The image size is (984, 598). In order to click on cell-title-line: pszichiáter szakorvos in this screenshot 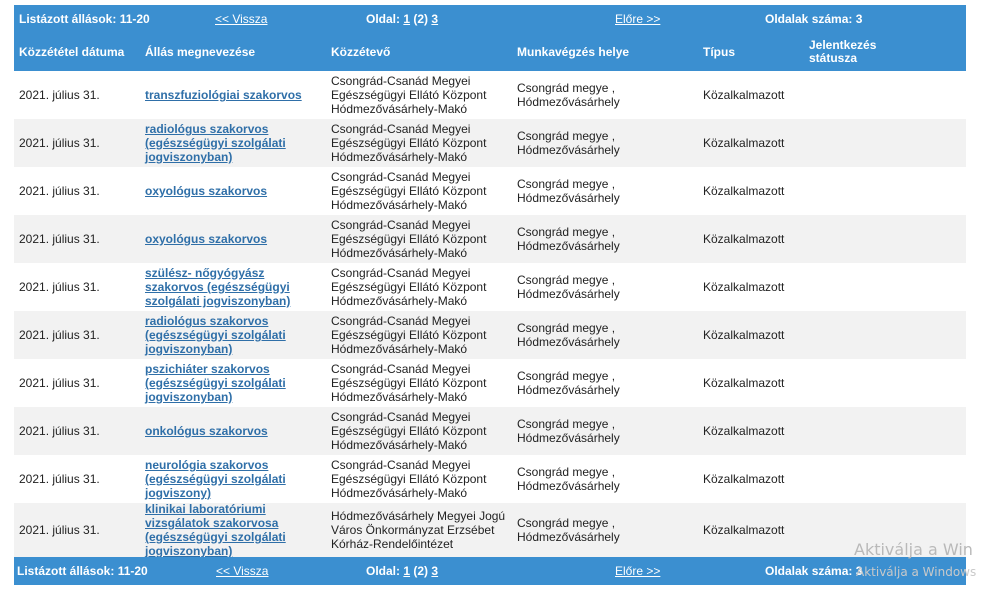, I will do `click(207, 369)`.